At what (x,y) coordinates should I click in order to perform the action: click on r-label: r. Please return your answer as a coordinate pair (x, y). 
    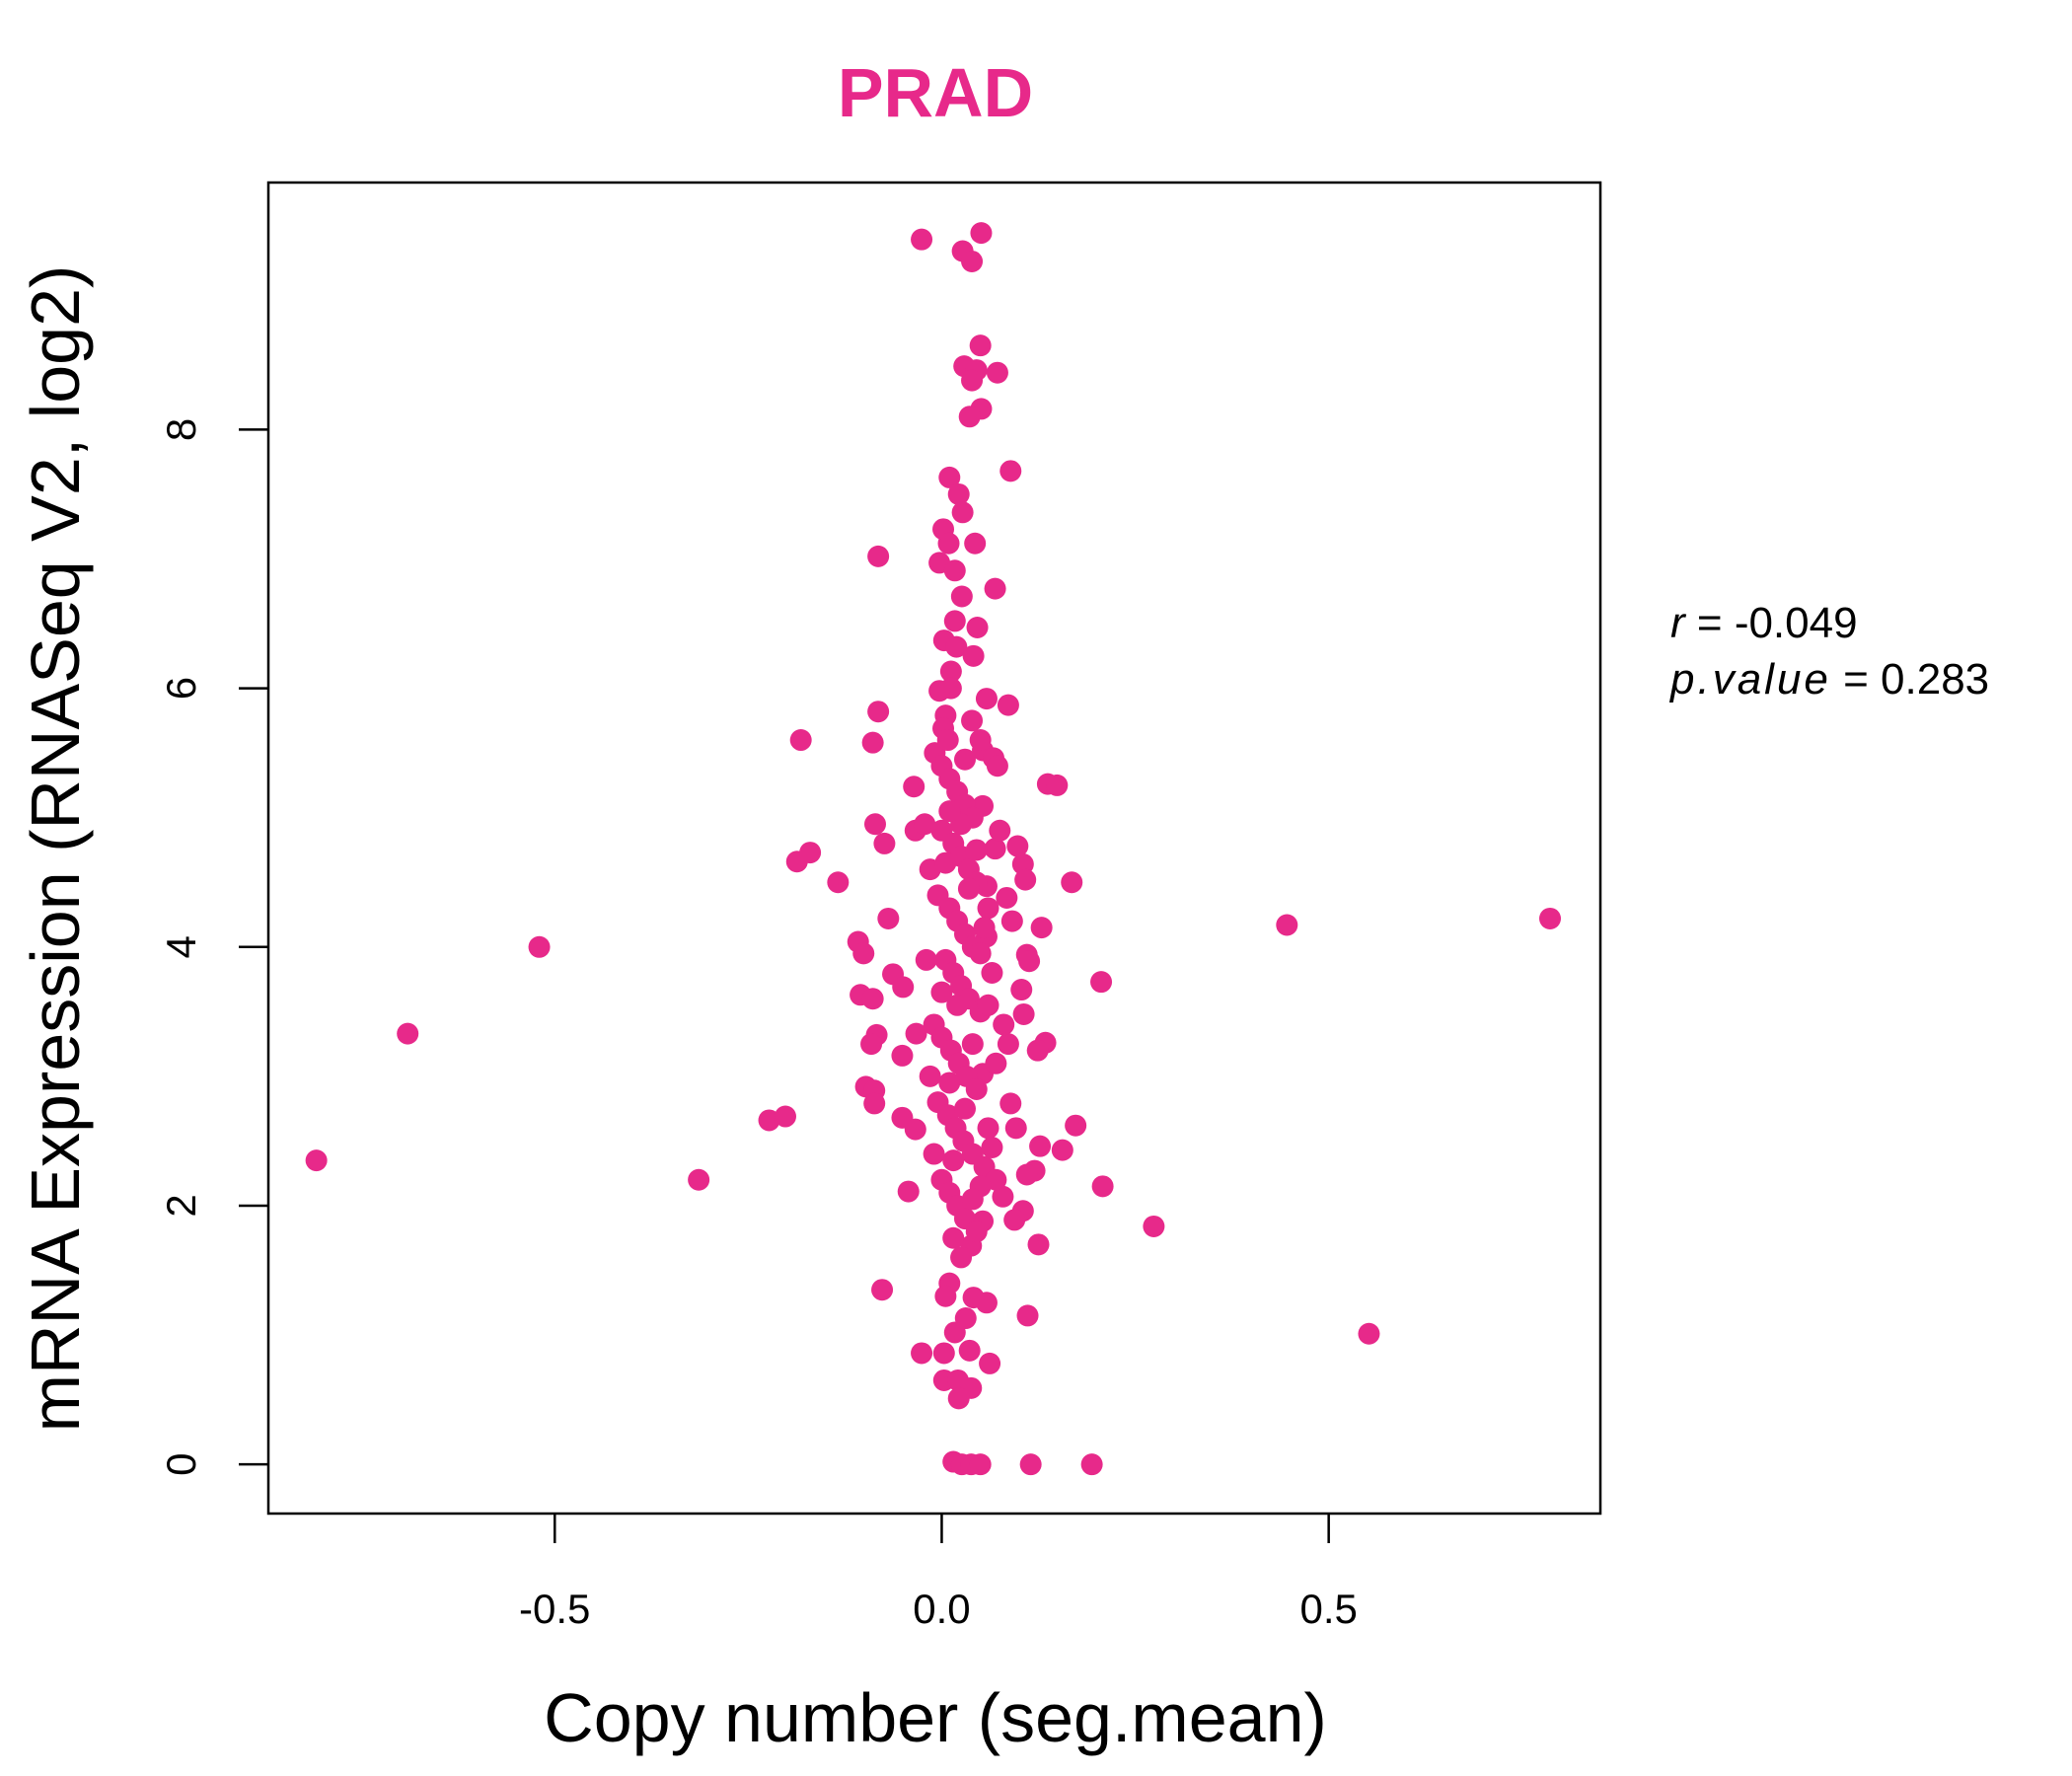
    Looking at the image, I should click on (1679, 623).